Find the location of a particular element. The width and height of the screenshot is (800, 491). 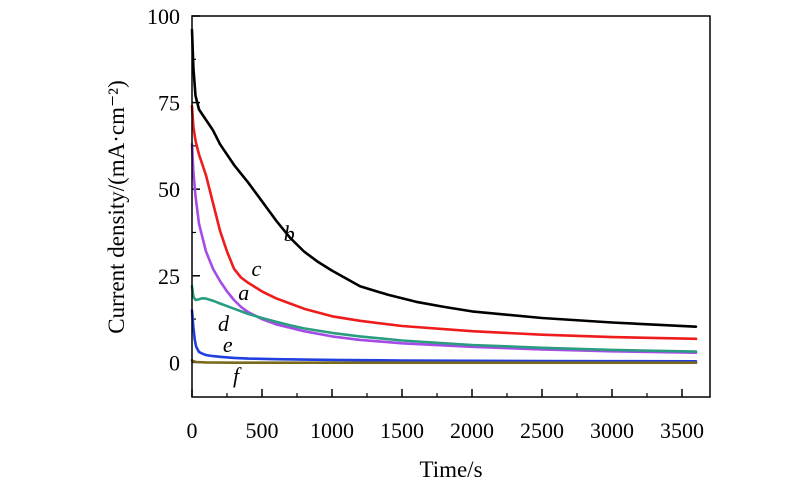

y-axis-label: Current density/(mA·cm⁻²) is located at coordinates (116, 206).